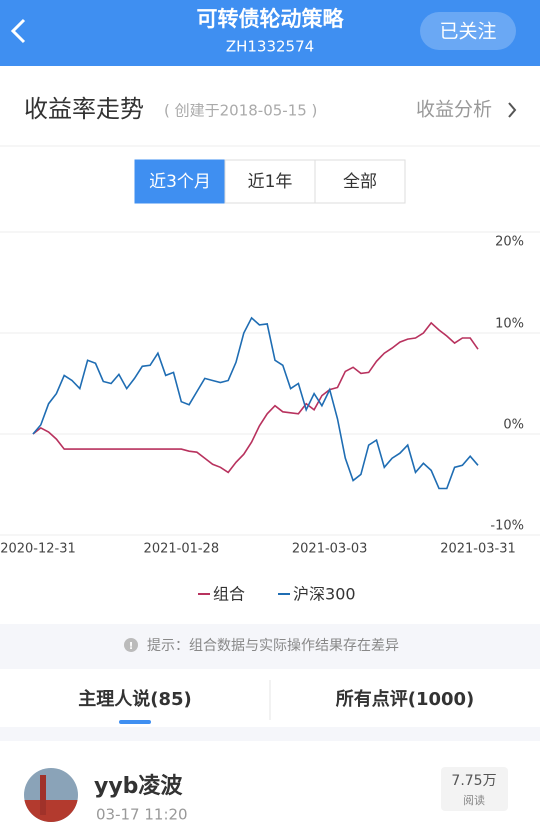  What do you see at coordinates (142, 815) in the screenshot?
I see `post-time: 03-17 11:20` at bounding box center [142, 815].